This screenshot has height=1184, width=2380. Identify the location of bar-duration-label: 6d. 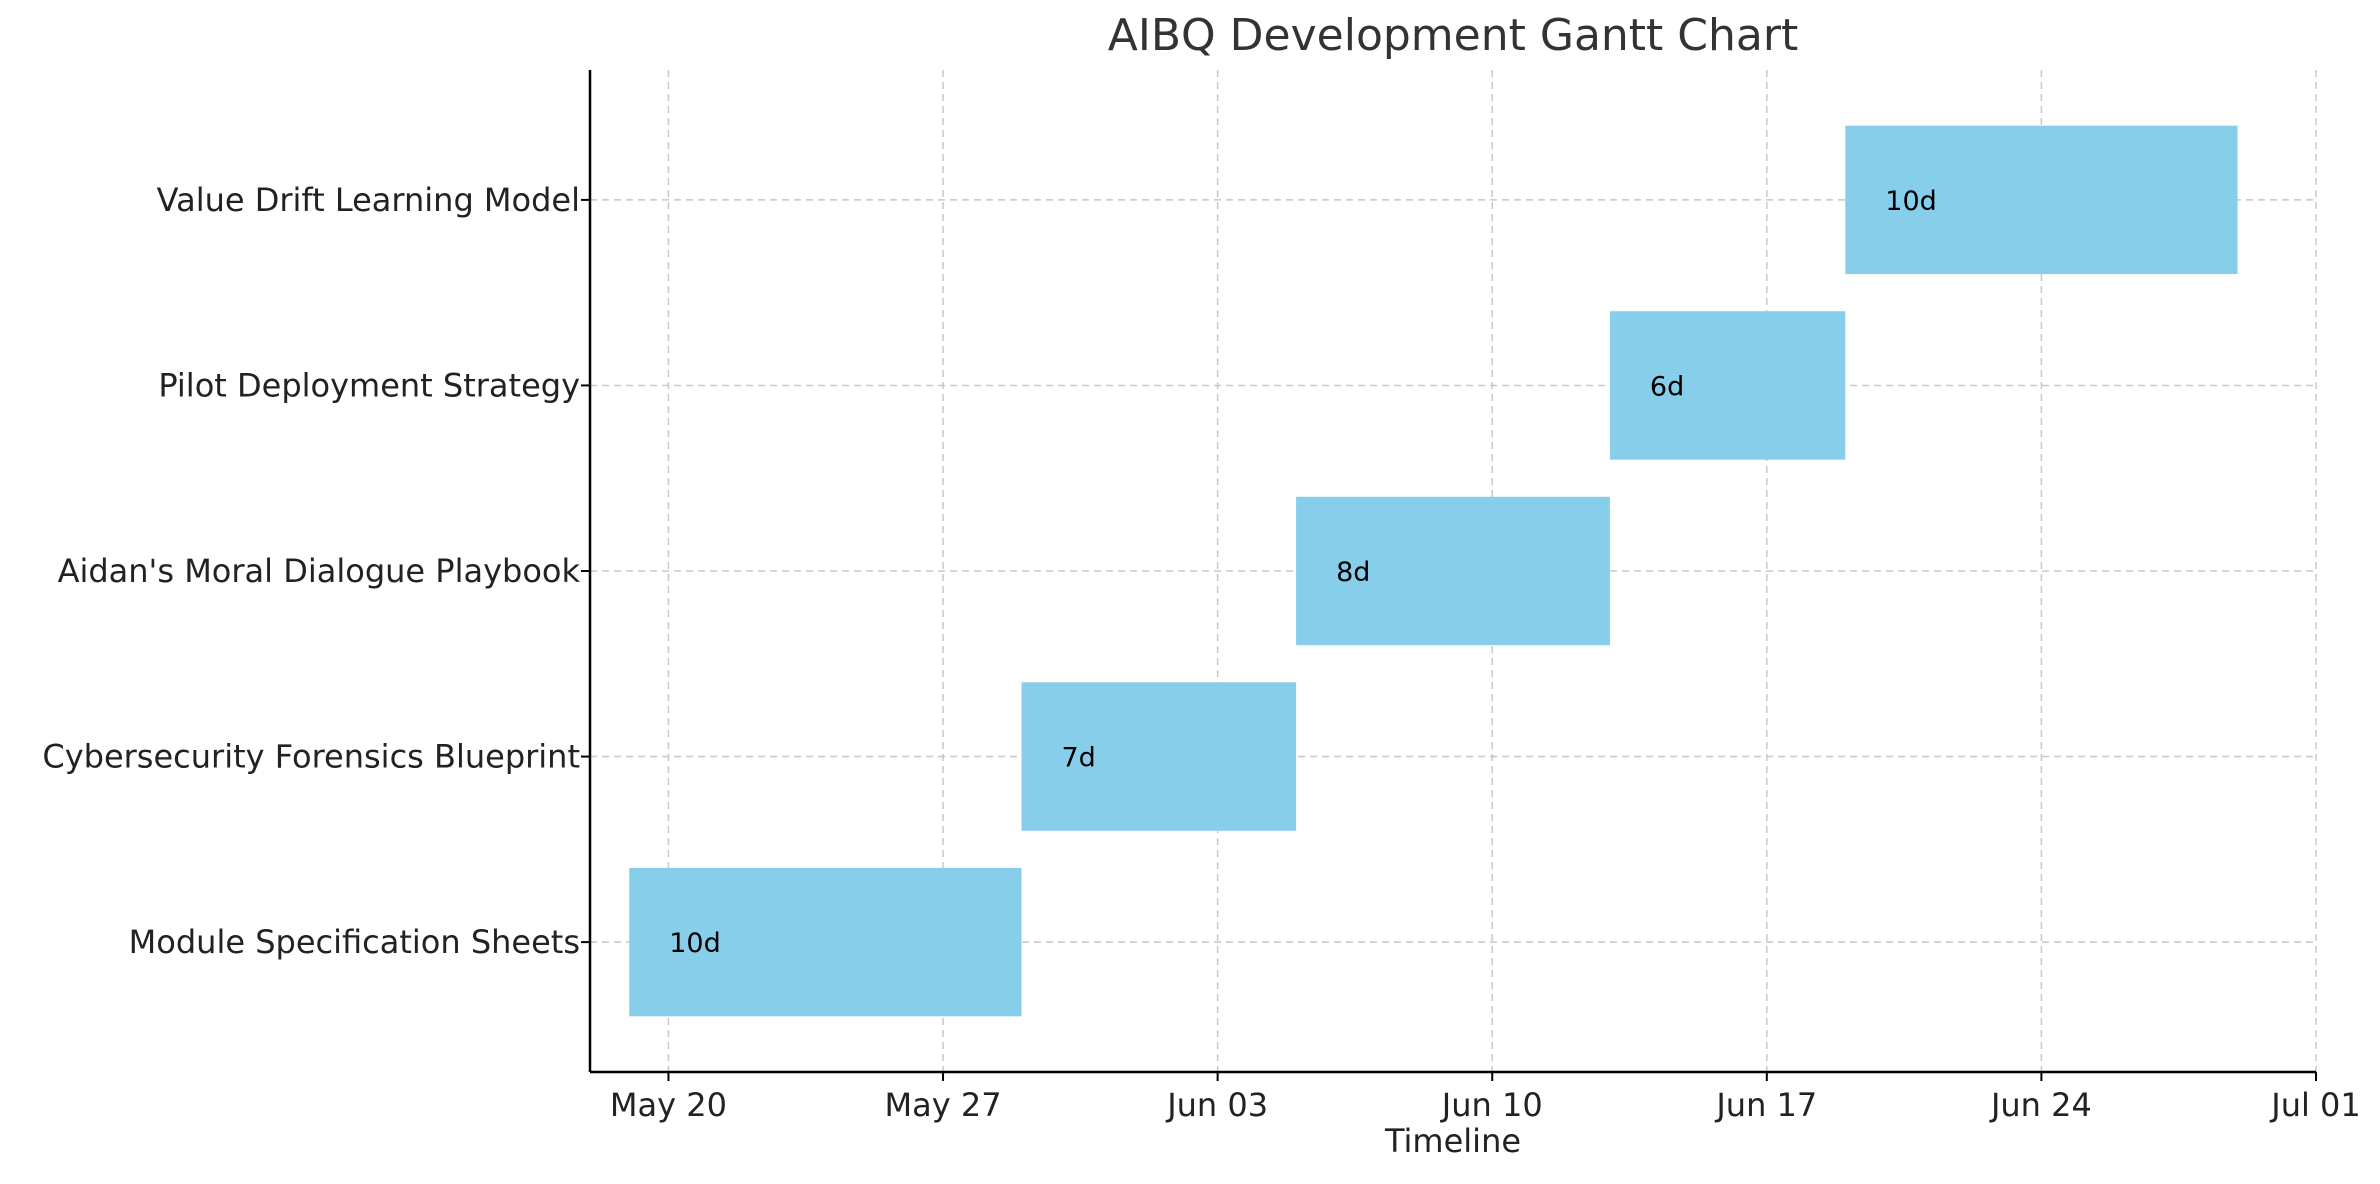
(1667, 386).